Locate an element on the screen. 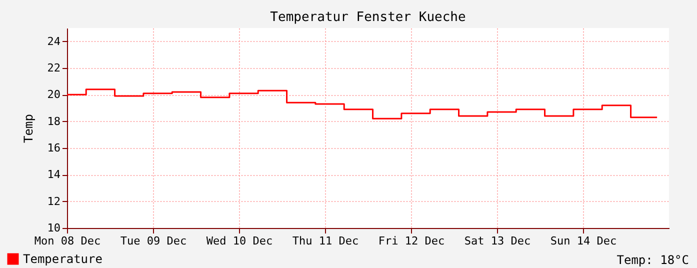 The height and width of the screenshot is (268, 697). x-tick-label: Mon 08 Dec is located at coordinates (67, 241).